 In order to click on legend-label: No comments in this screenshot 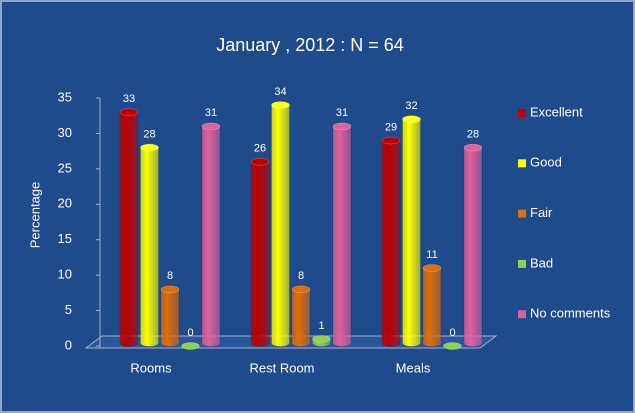, I will do `click(570, 313)`.